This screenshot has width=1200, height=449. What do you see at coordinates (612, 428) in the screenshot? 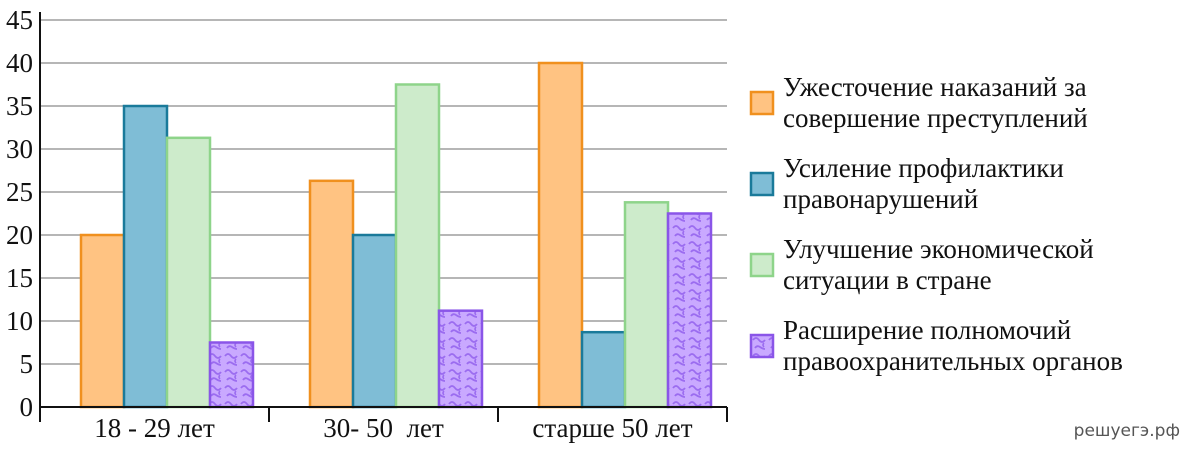
I see `x-category-label: старше 50 лет` at bounding box center [612, 428].